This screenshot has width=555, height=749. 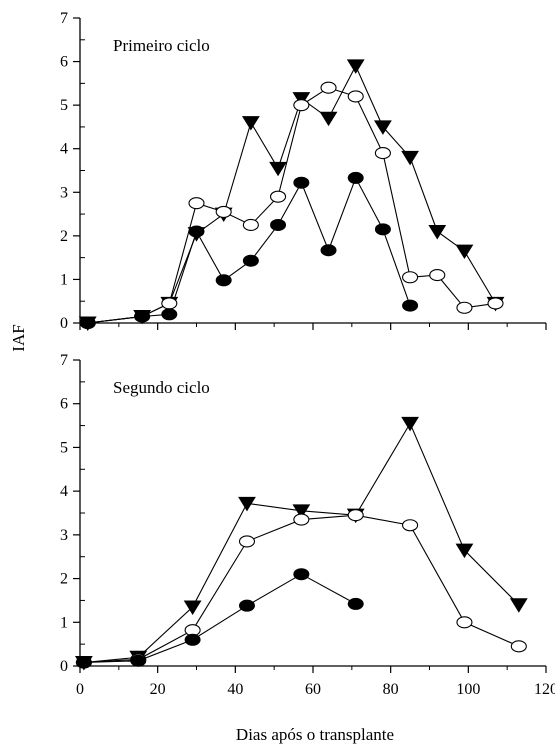 What do you see at coordinates (18, 337) in the screenshot?
I see `y-axis-title: IAF` at bounding box center [18, 337].